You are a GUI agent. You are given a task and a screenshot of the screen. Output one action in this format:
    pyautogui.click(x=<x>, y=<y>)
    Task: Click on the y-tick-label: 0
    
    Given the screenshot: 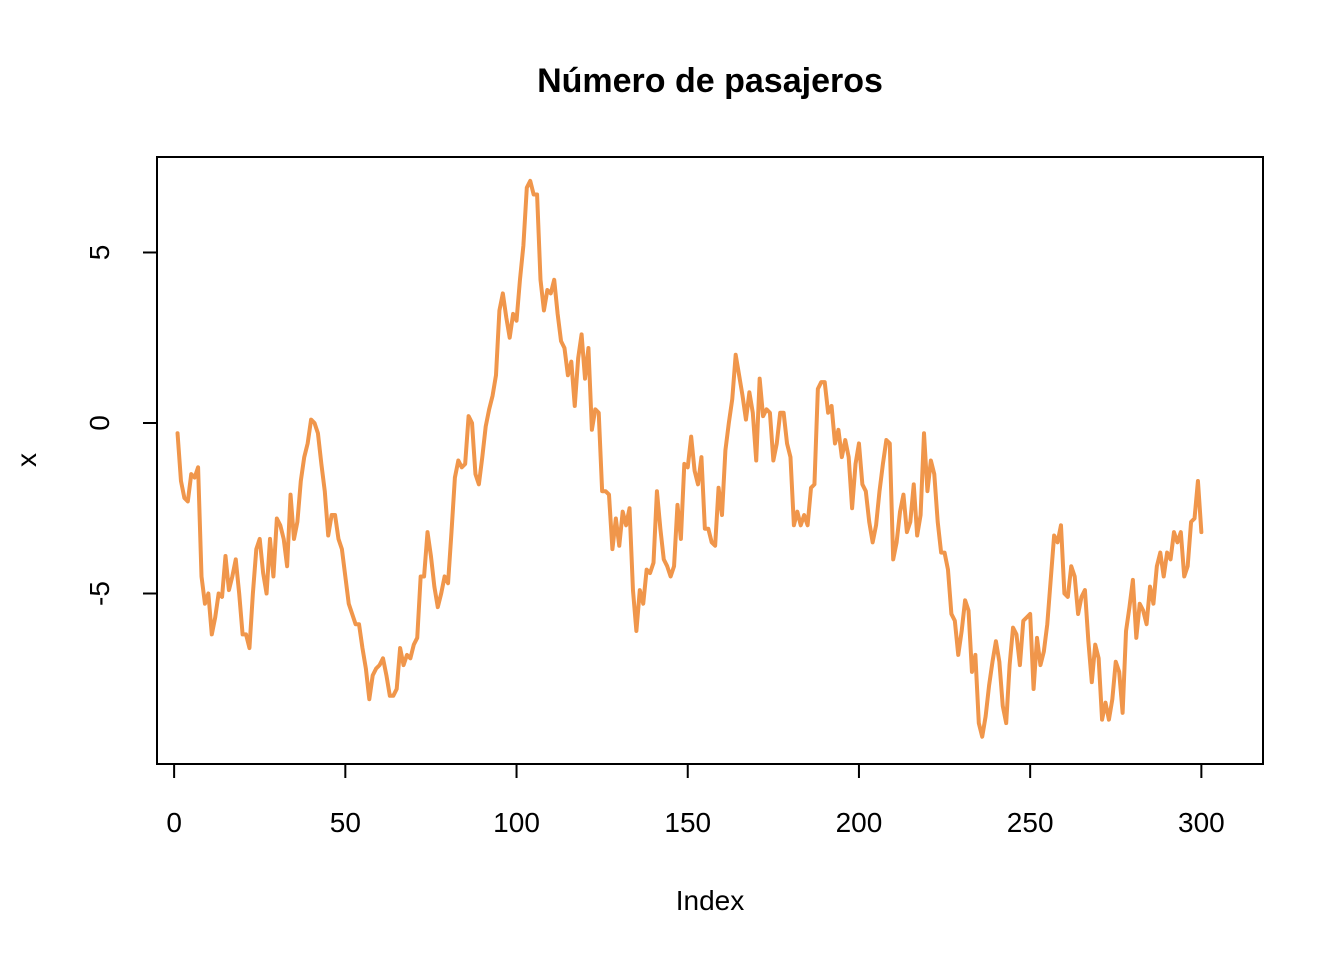 What is the action you would take?
    pyautogui.click(x=99, y=423)
    